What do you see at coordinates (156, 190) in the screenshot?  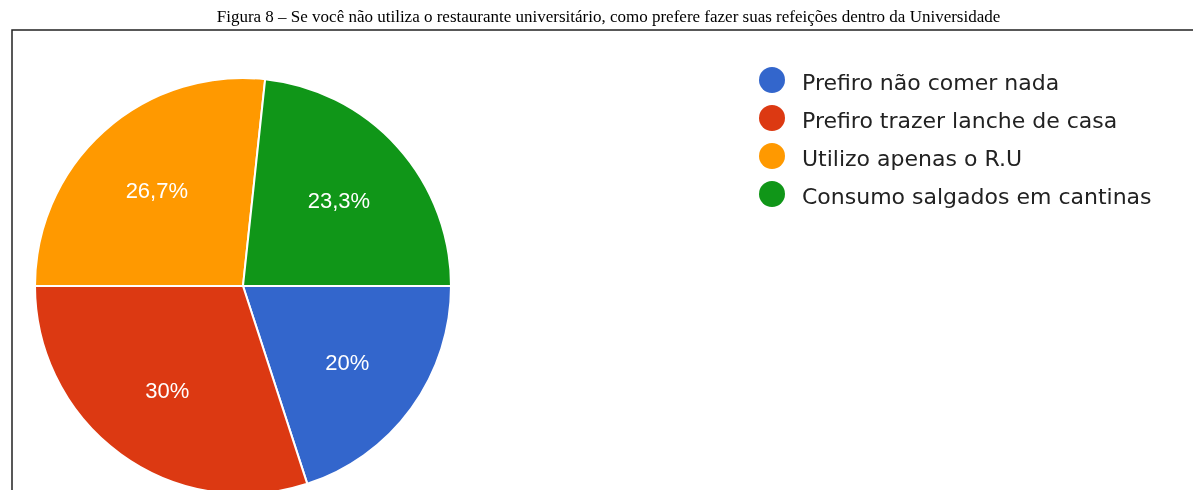 I see `data-label: 26,7%` at bounding box center [156, 190].